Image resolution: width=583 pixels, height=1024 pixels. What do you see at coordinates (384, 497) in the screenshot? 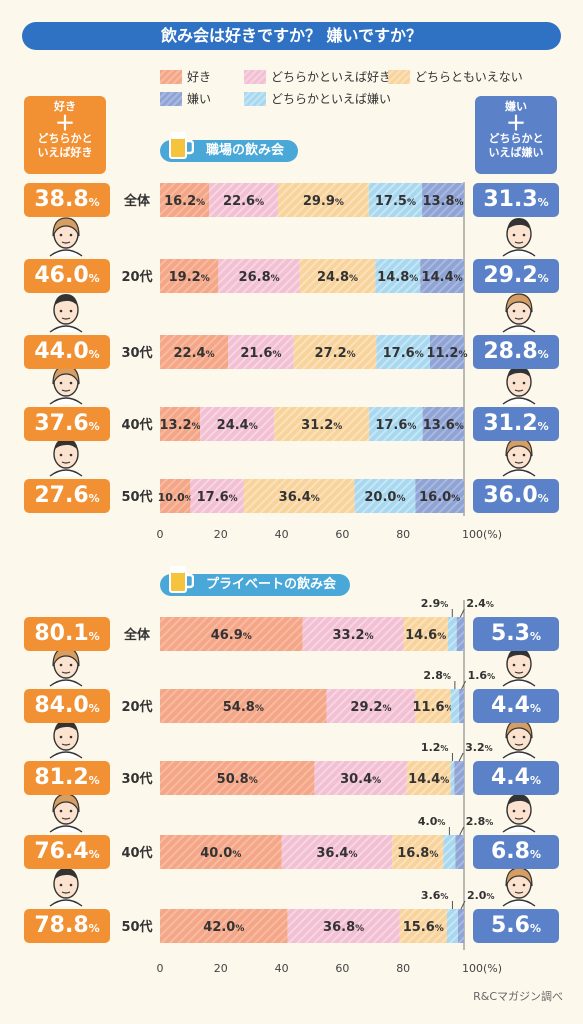
I see `data-label: 20.0%` at bounding box center [384, 497].